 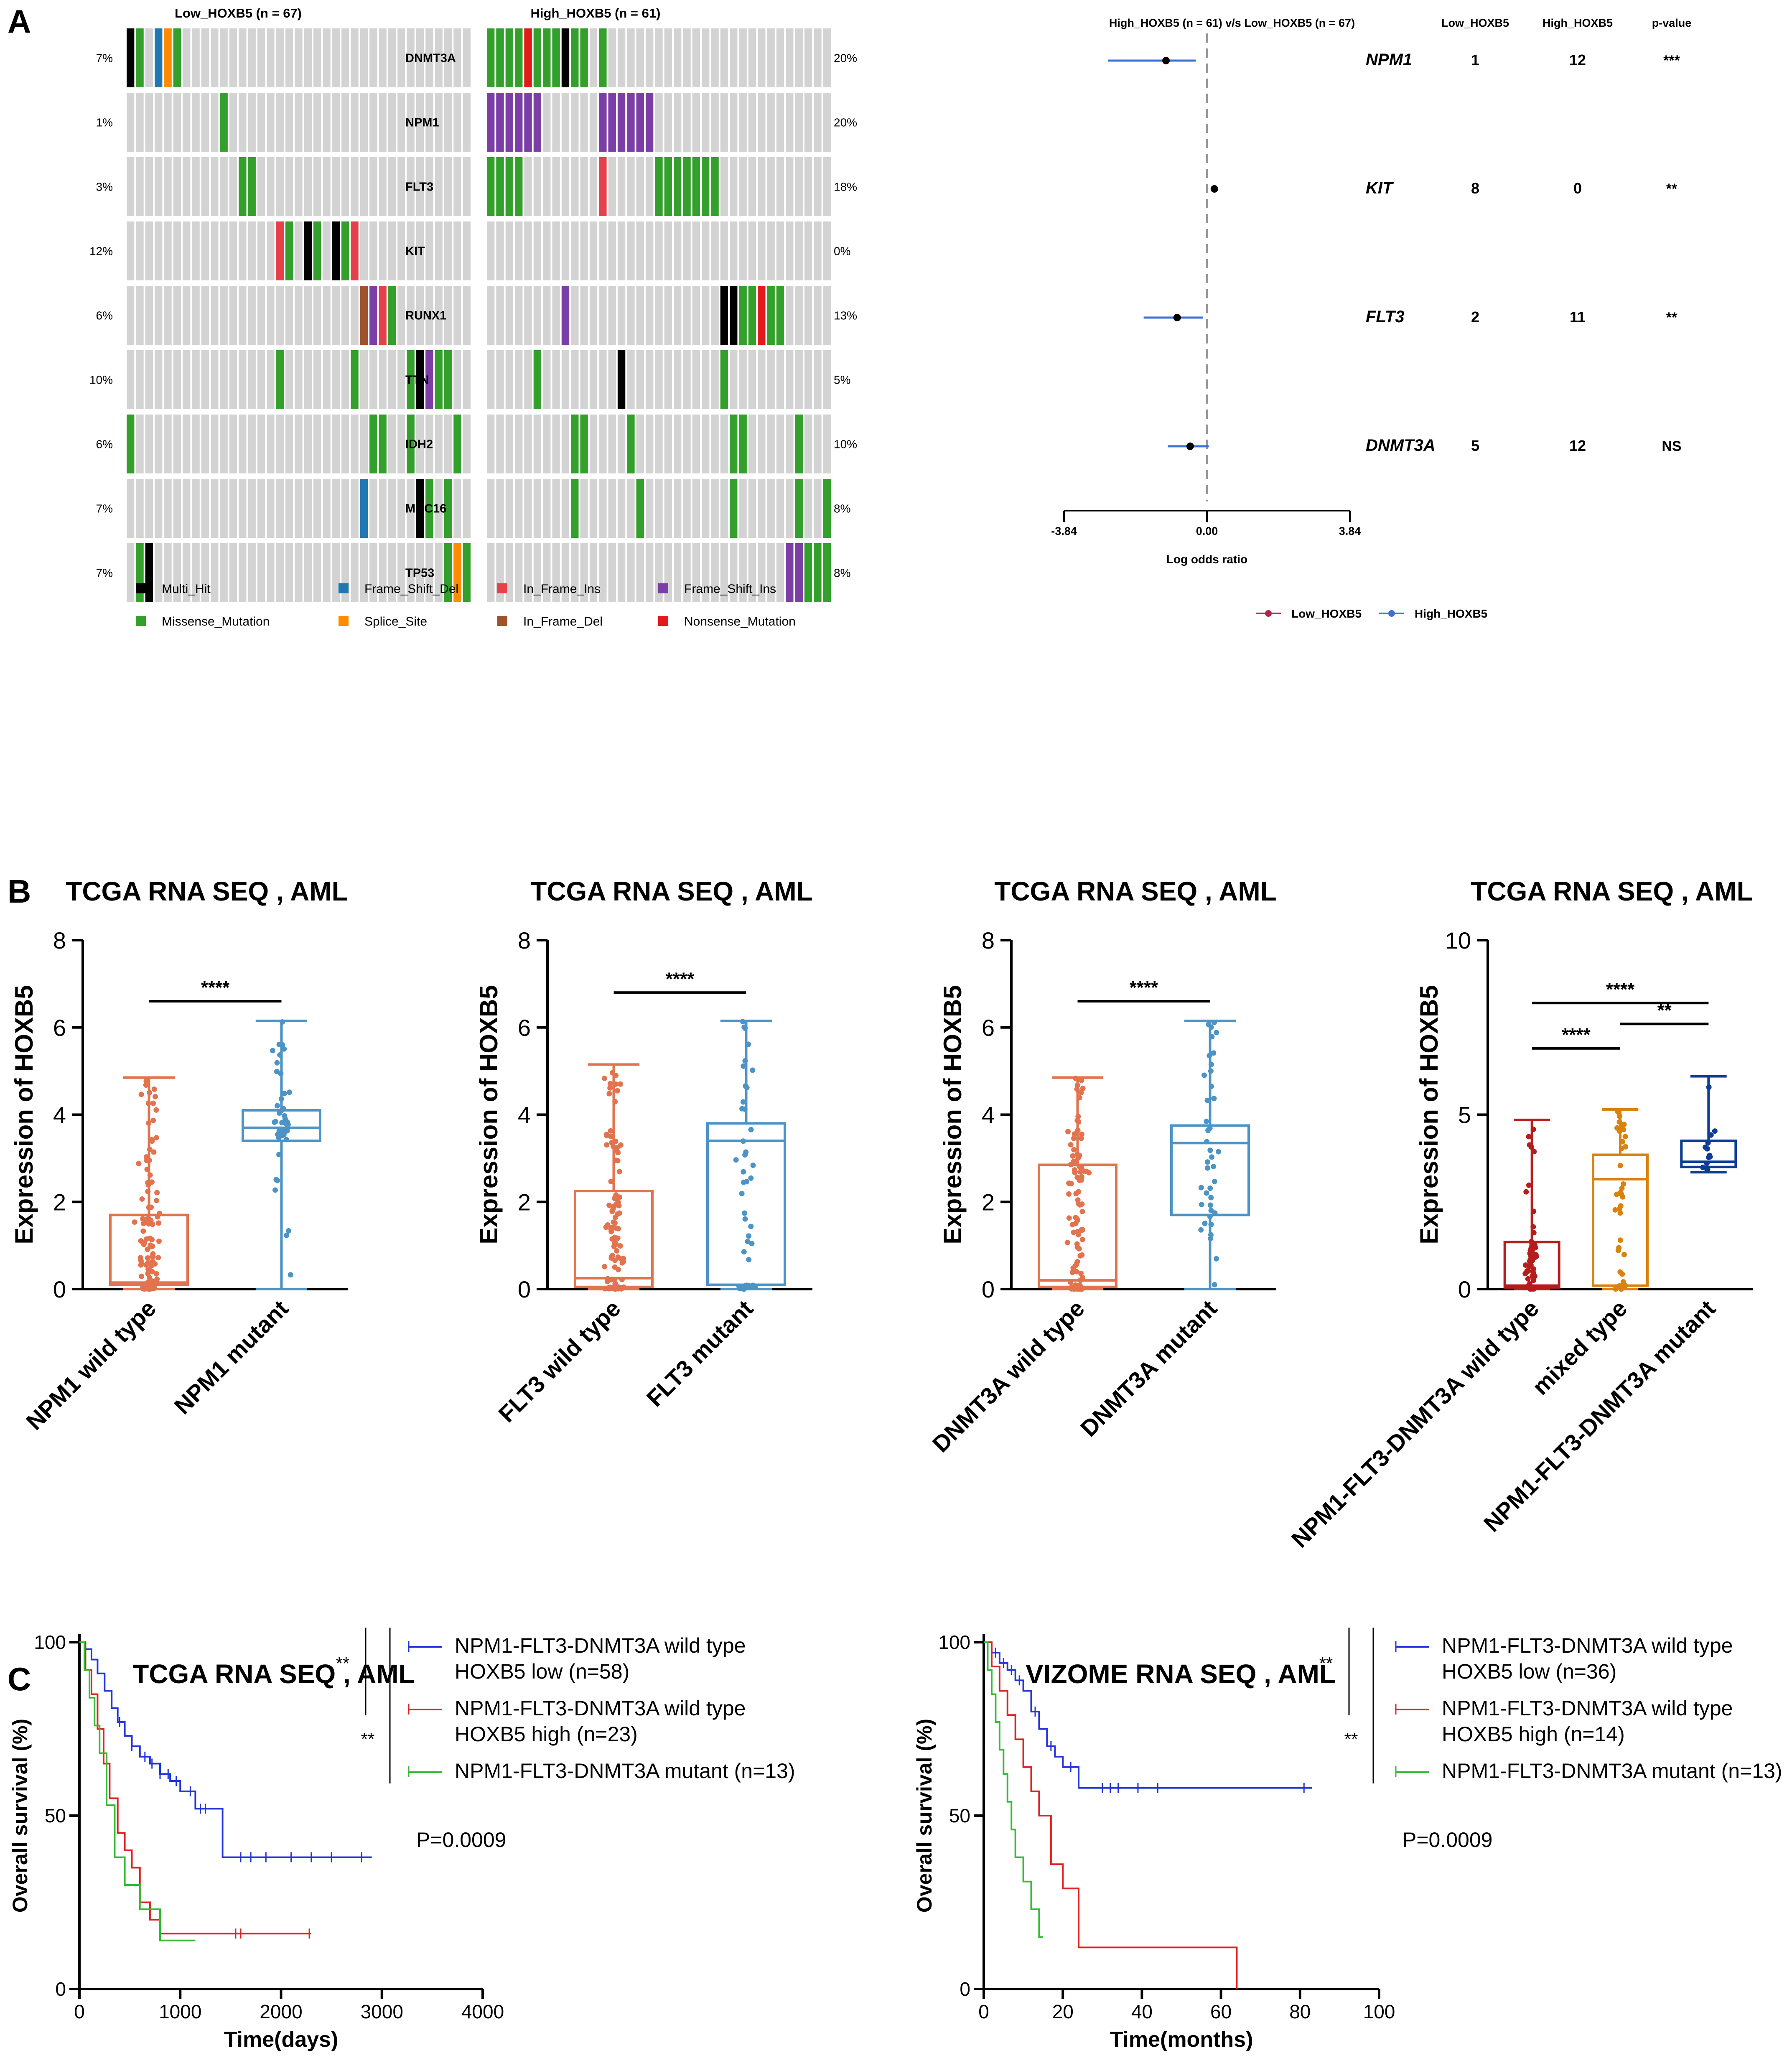 I want to click on km-legend-label: NPM1-FLT3-DNMT3A wild type, so click(x=600, y=1708).